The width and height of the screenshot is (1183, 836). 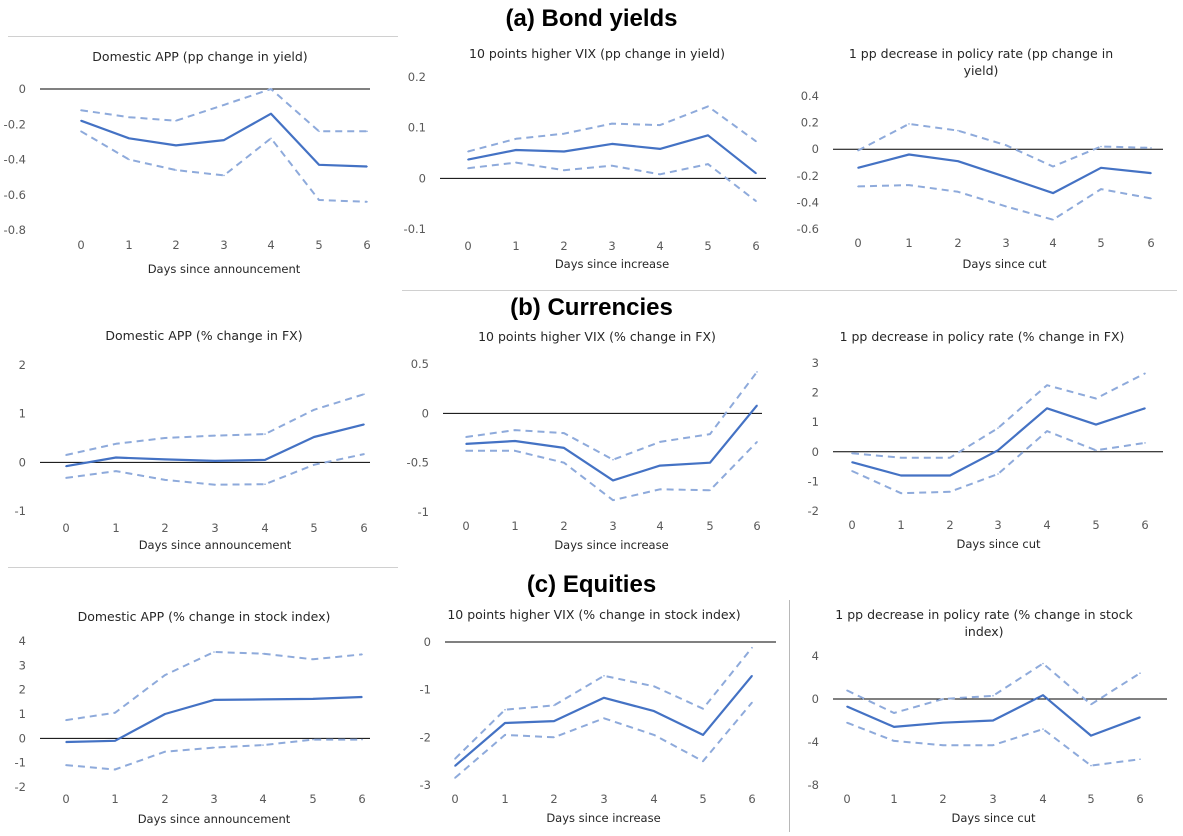 What do you see at coordinates (20, 787) in the screenshot?
I see `y-tick-label: -2` at bounding box center [20, 787].